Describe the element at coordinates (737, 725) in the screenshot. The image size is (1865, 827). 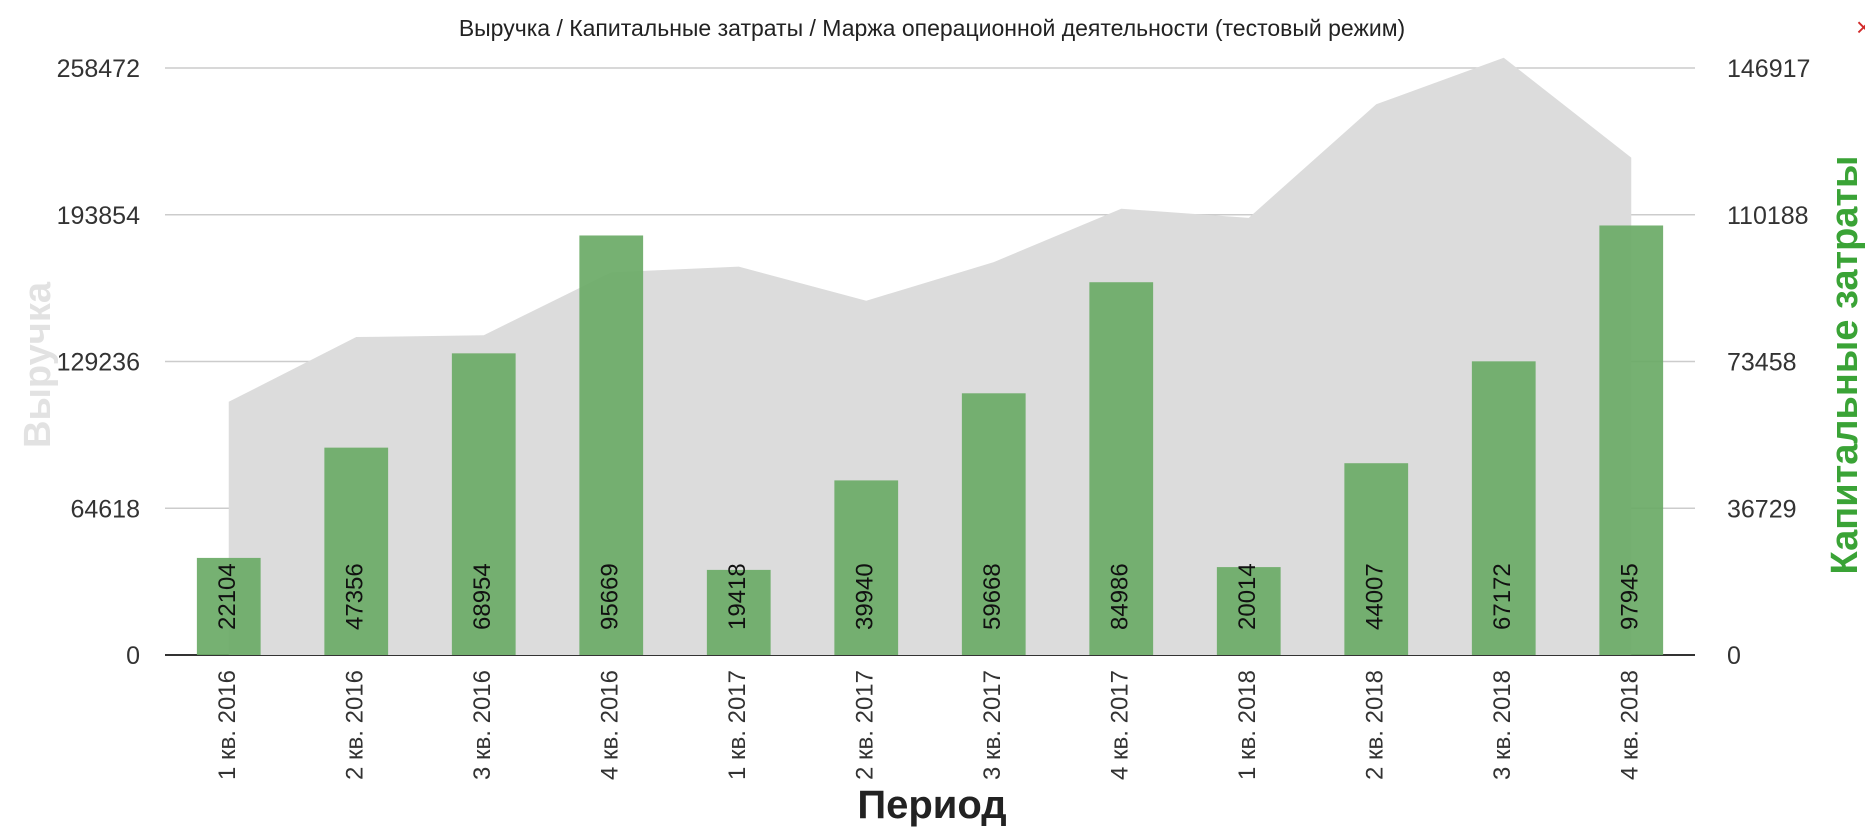
I see `x-tick-label: 1 кв. 2017` at that location.